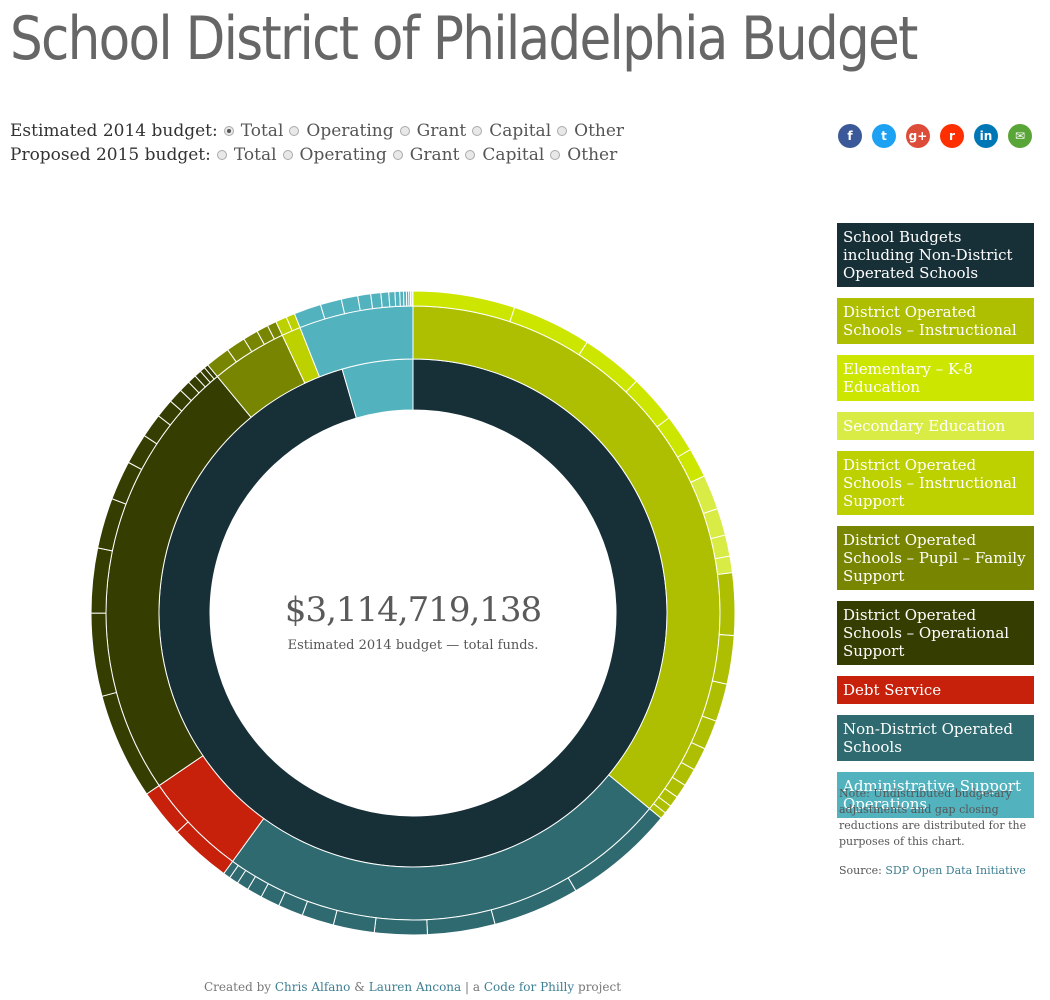 The image size is (1050, 1000). I want to click on estimated-2014-option-other: Other, so click(590, 131).